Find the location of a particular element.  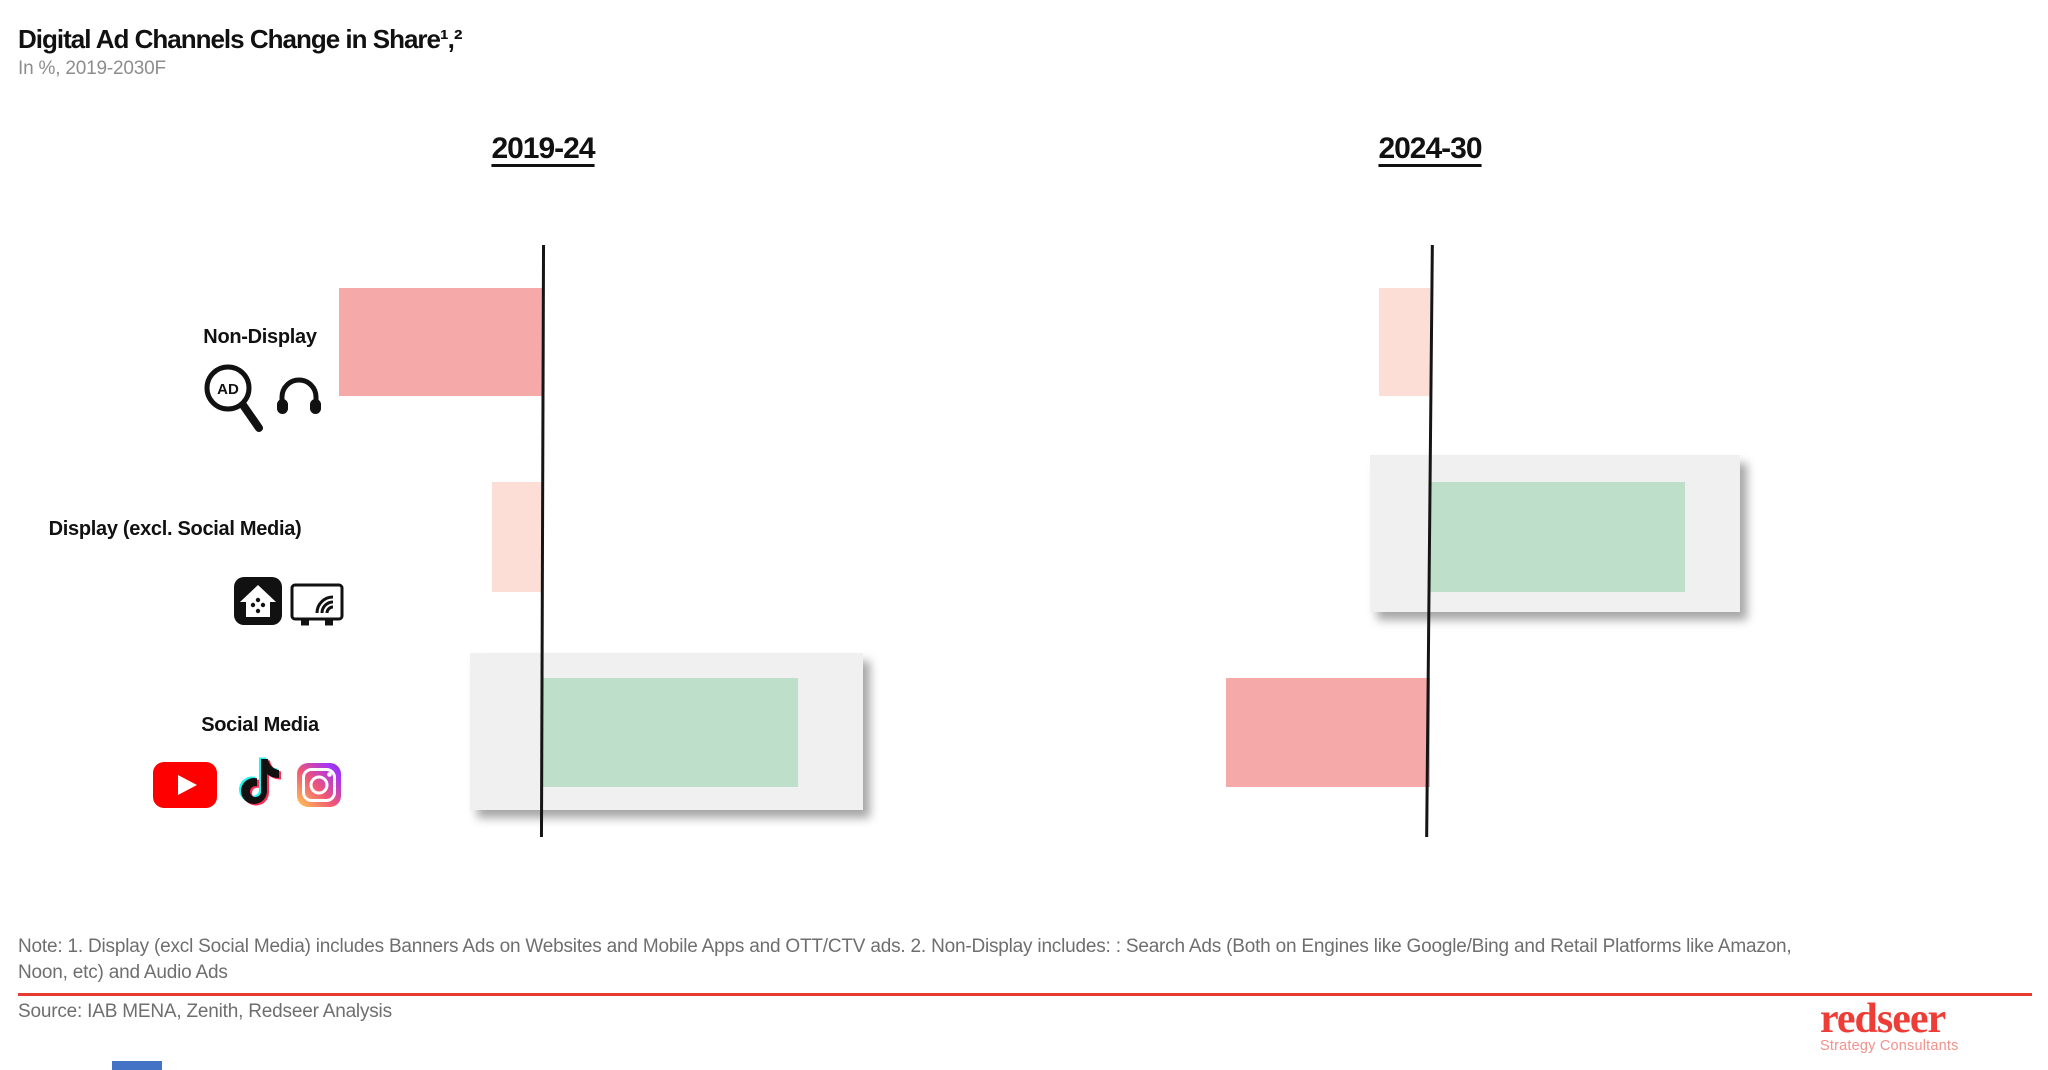

panel-header-2019-24: 2019-24 is located at coordinates (543, 148).